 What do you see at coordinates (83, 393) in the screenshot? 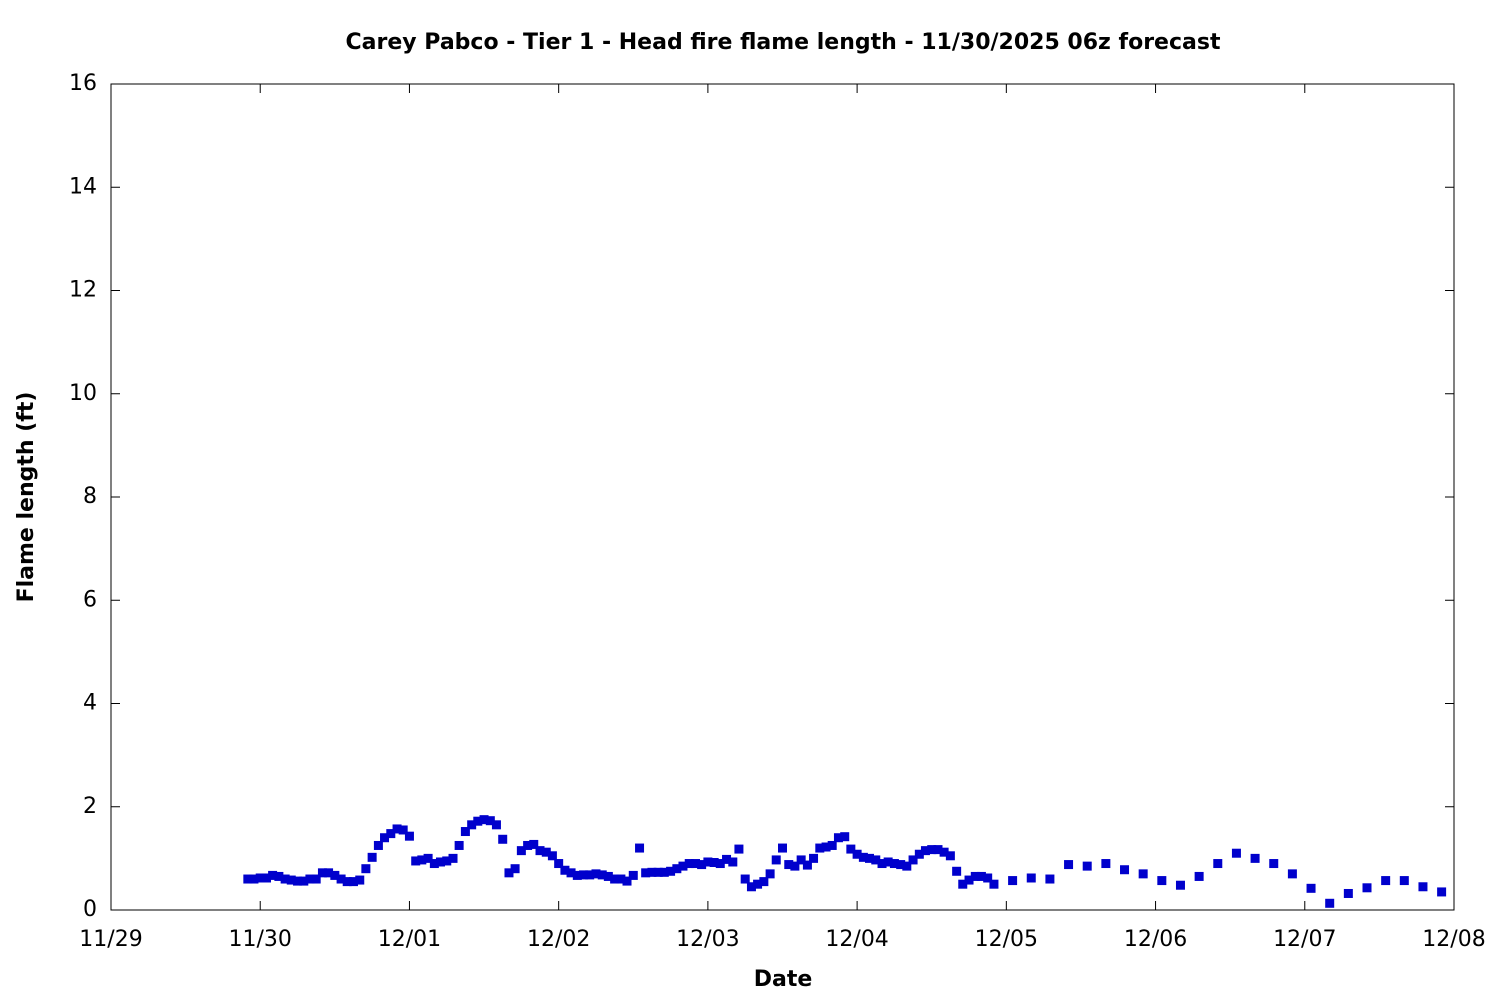
I see `y-tick-label: 10` at bounding box center [83, 393].